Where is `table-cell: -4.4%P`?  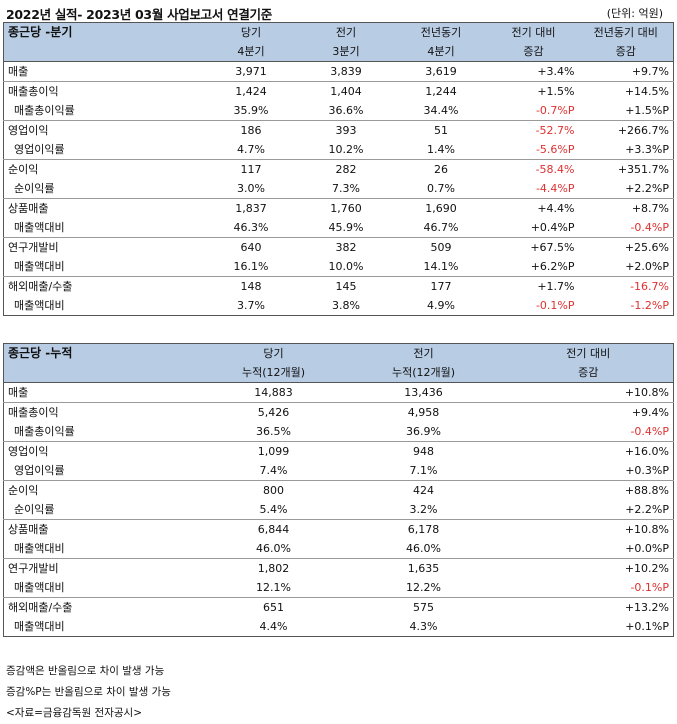
table-cell: -4.4%P is located at coordinates (555, 188).